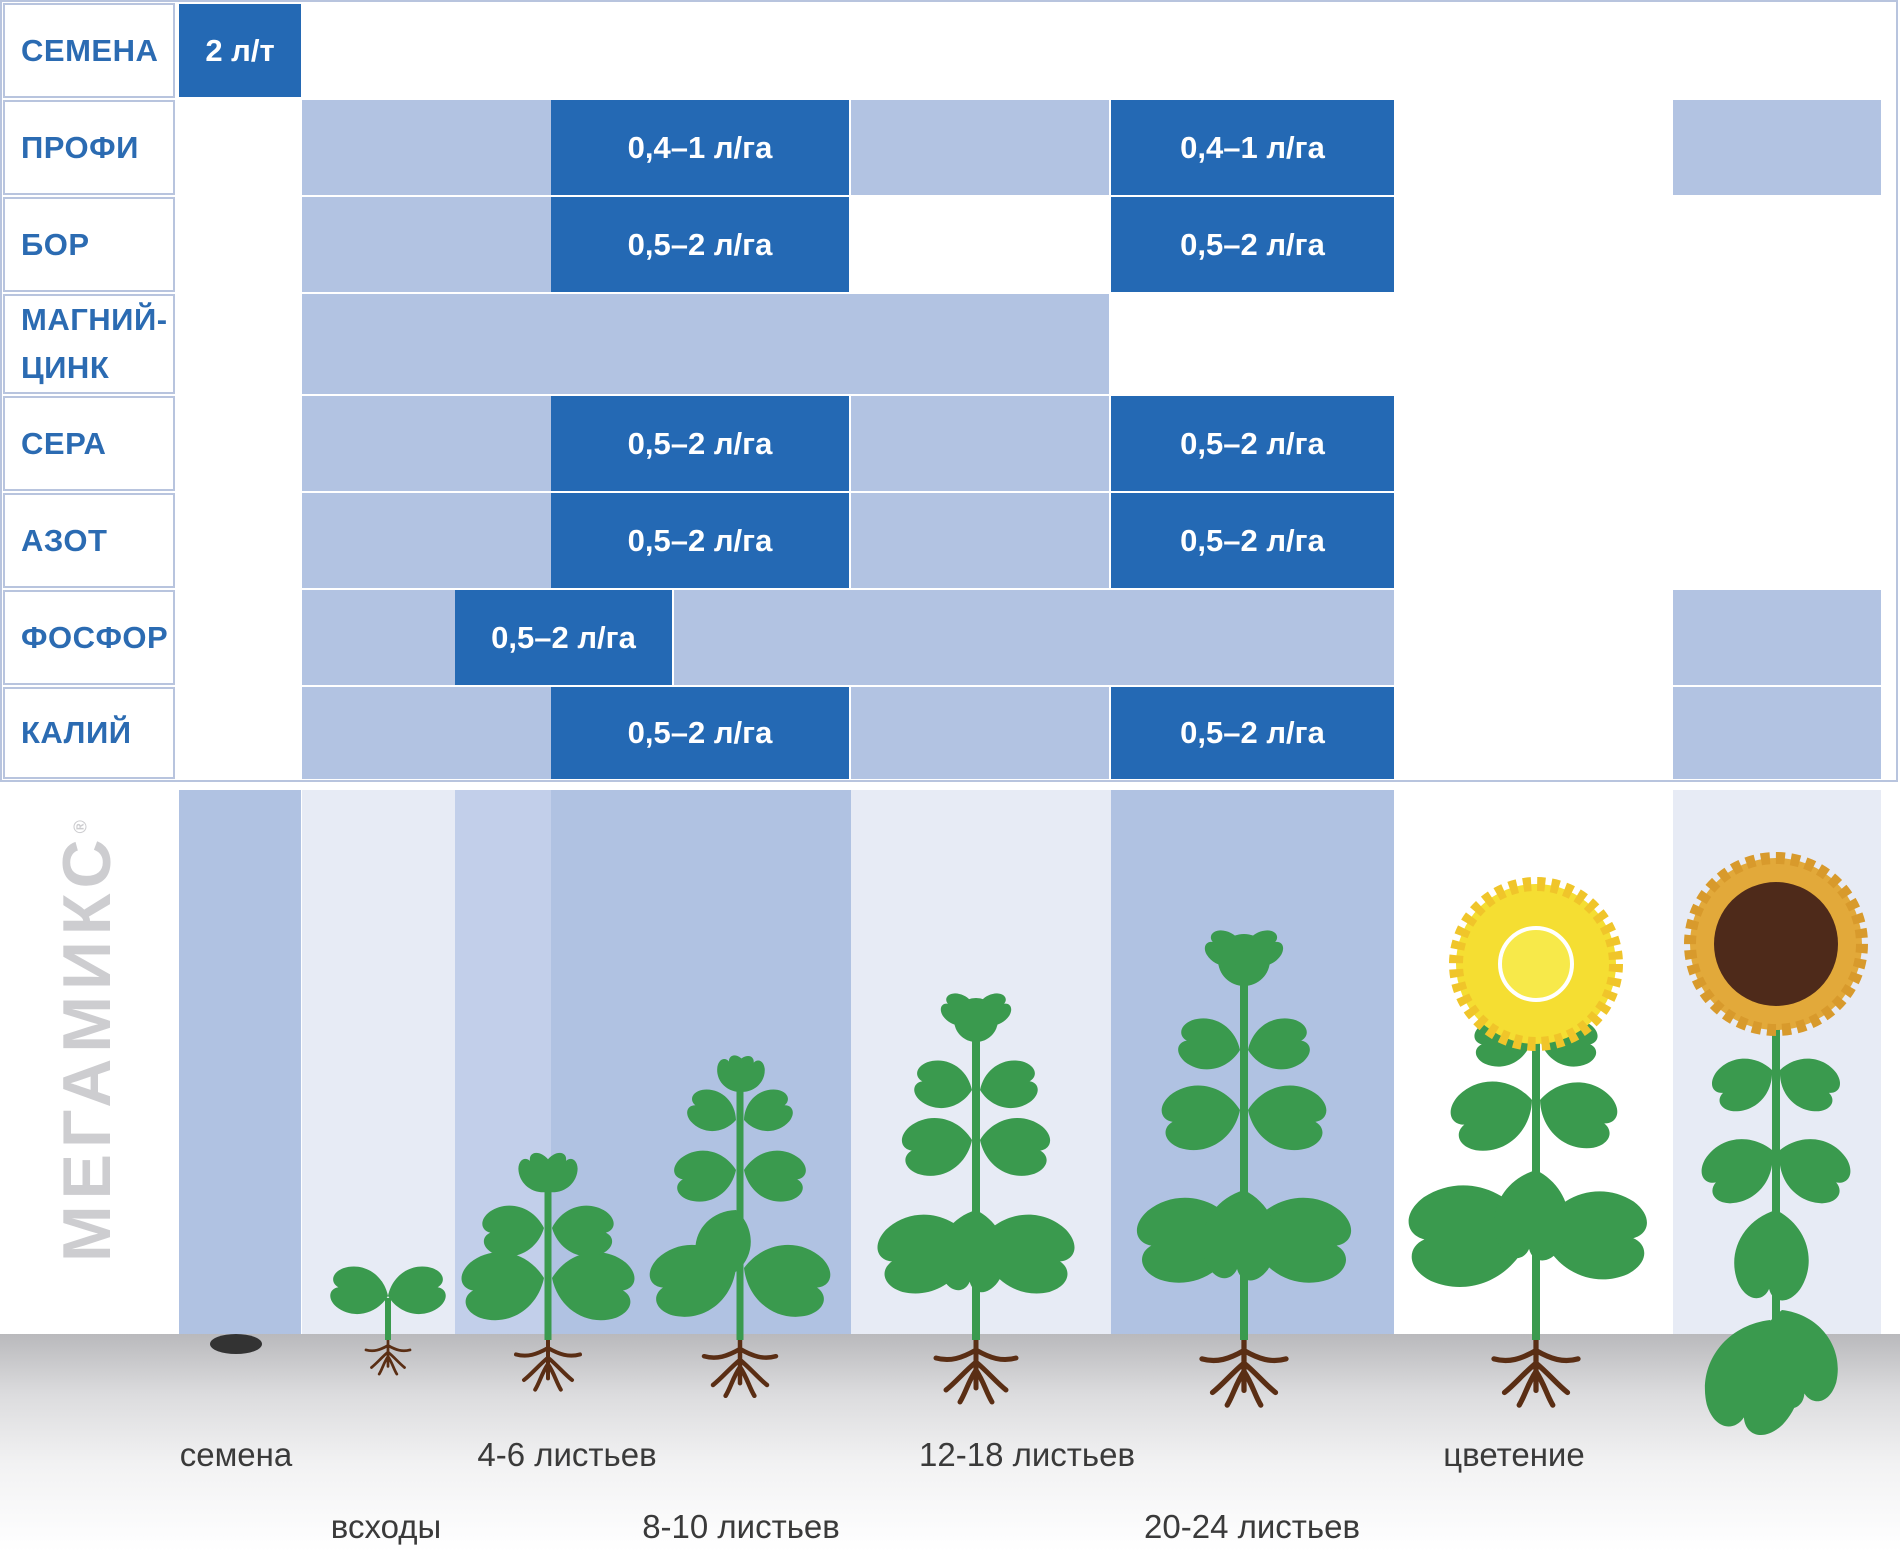  What do you see at coordinates (741, 1526) in the screenshot?
I see `stage-label-8-10-leaves: 8-10 листьев` at bounding box center [741, 1526].